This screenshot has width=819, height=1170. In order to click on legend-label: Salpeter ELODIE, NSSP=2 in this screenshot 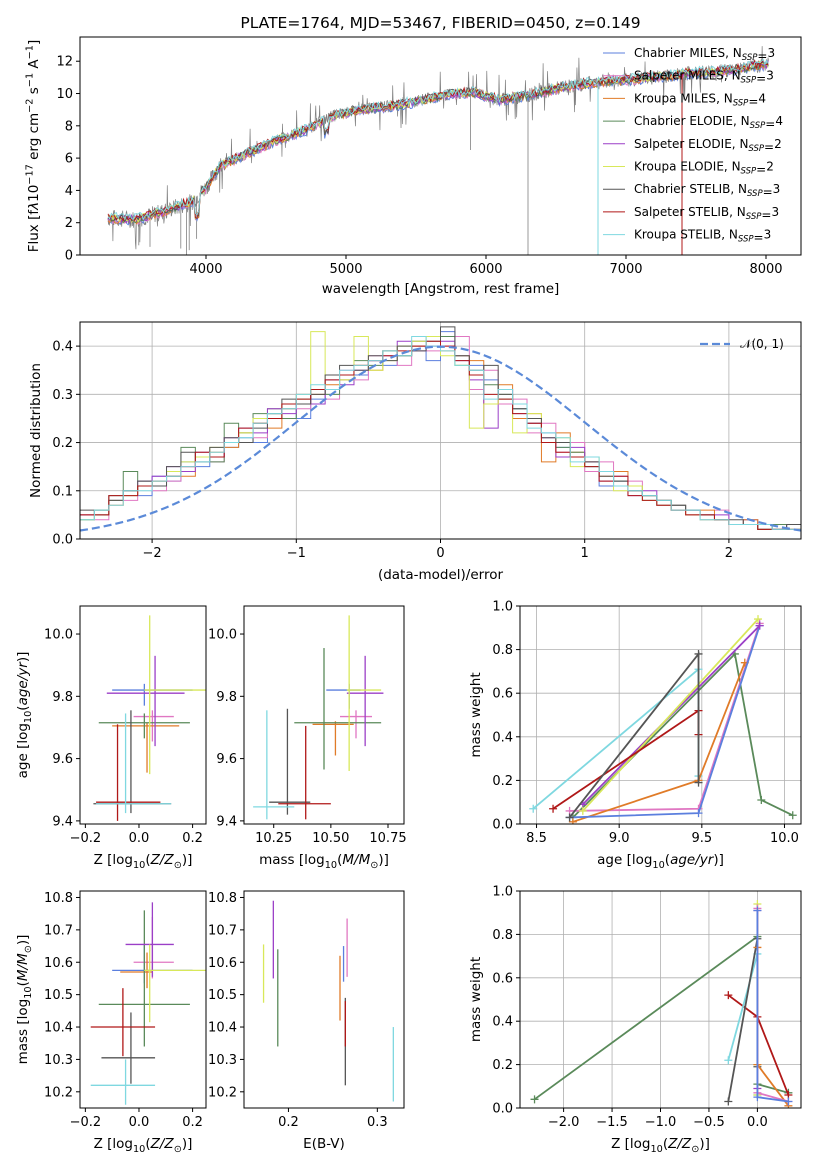, I will do `click(708, 145)`.